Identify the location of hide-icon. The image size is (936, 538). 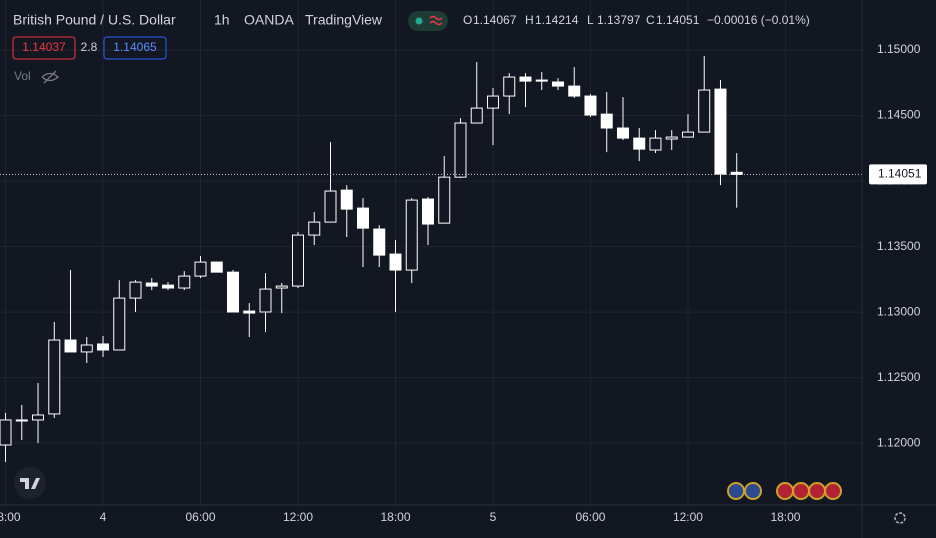
(50, 77).